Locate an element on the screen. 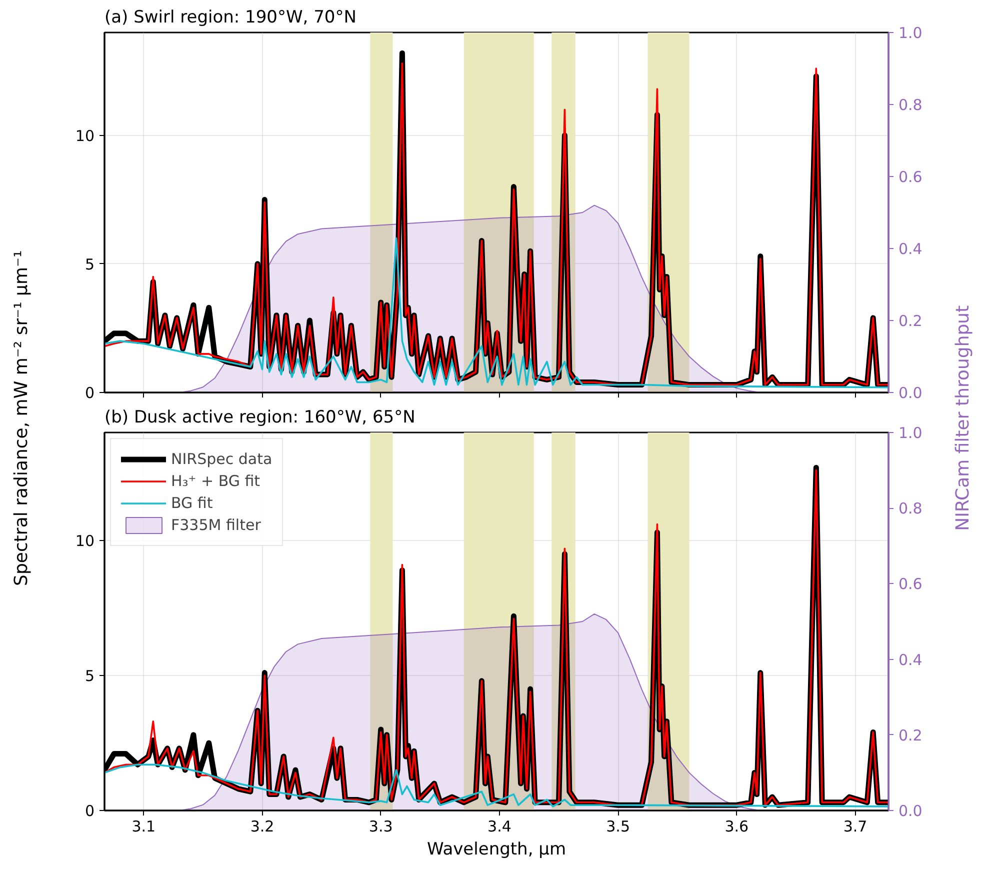 This screenshot has width=987, height=892. x-tick-label: 3.6 is located at coordinates (736, 827).